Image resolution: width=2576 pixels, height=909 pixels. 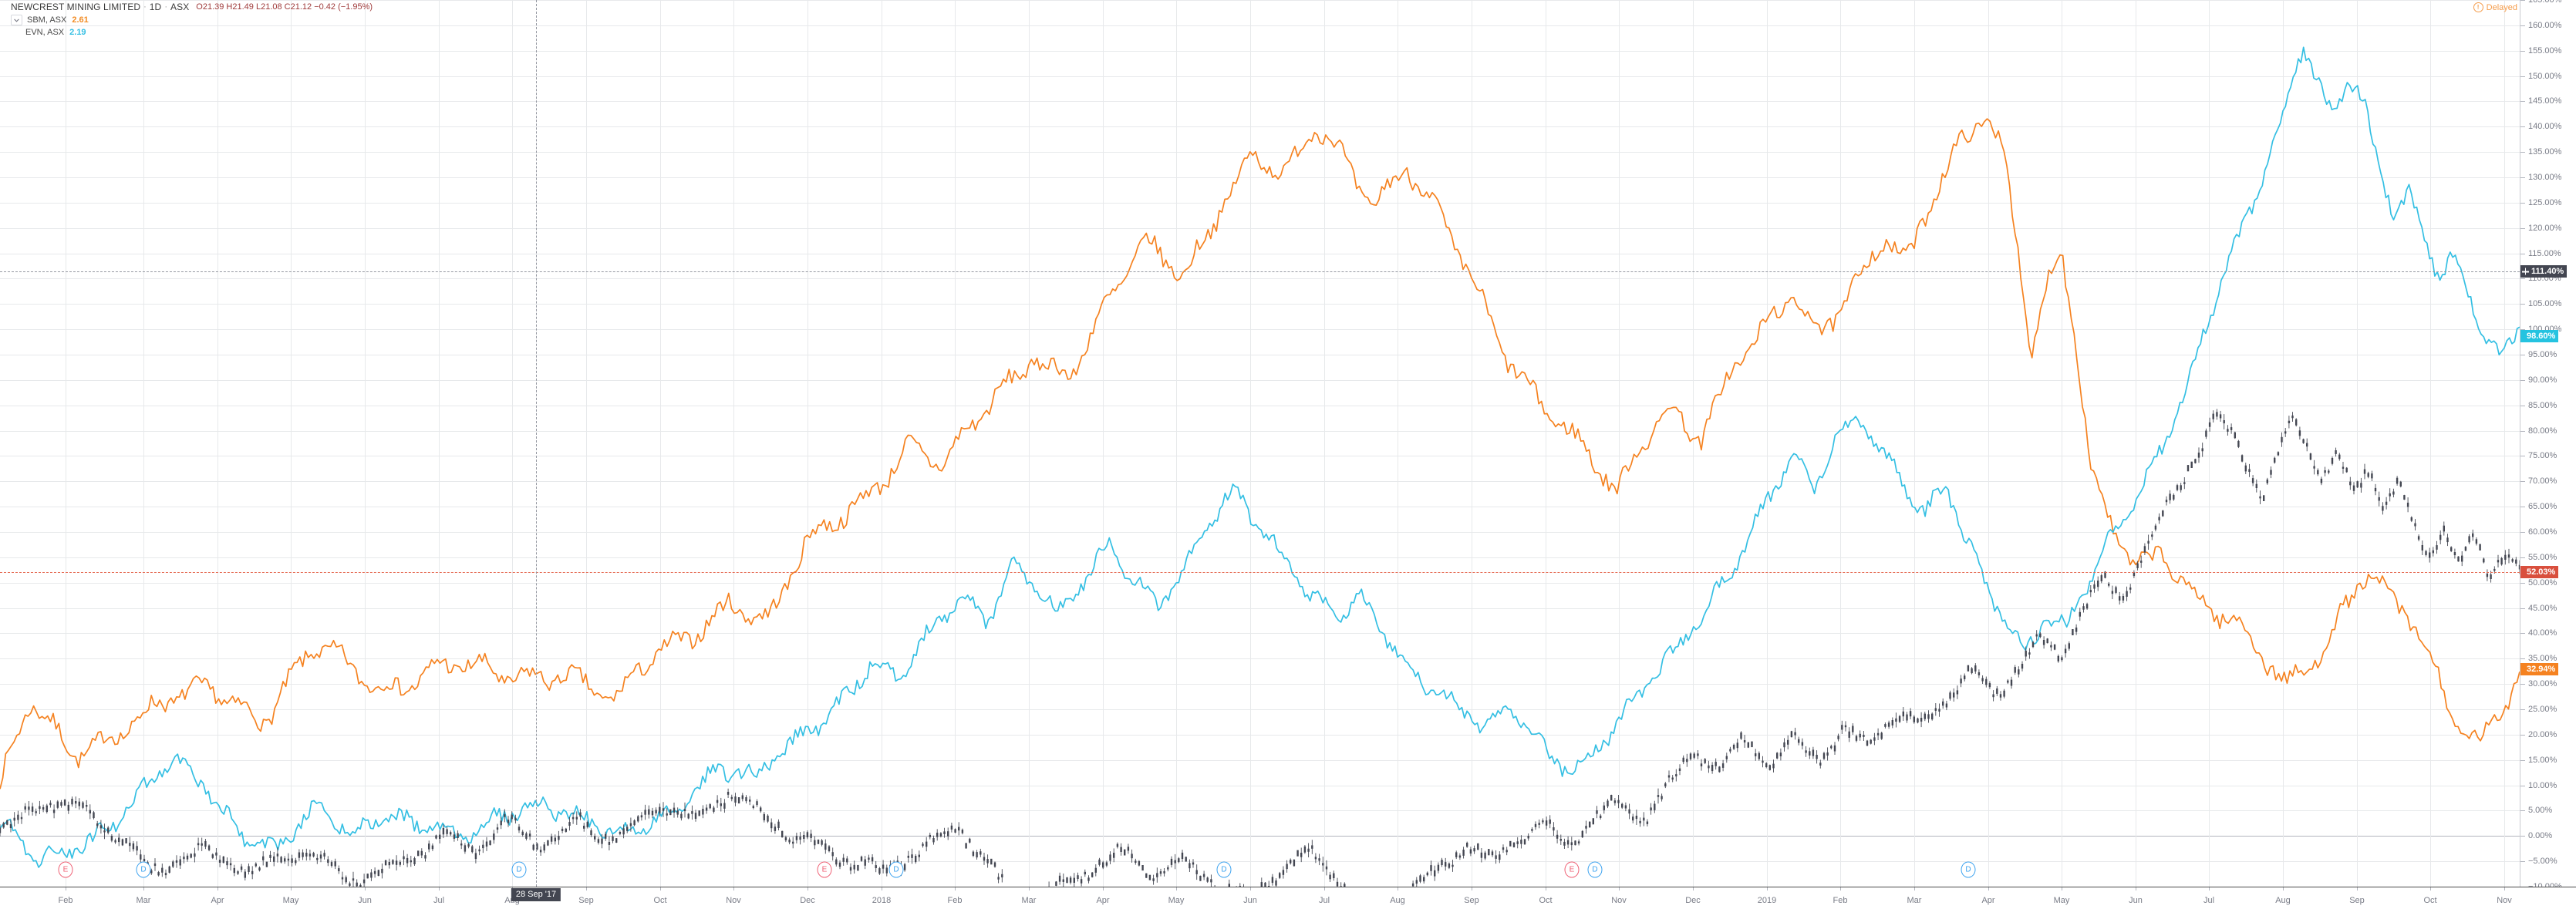 I want to click on time-axis-label: Nov, so click(x=2504, y=900).